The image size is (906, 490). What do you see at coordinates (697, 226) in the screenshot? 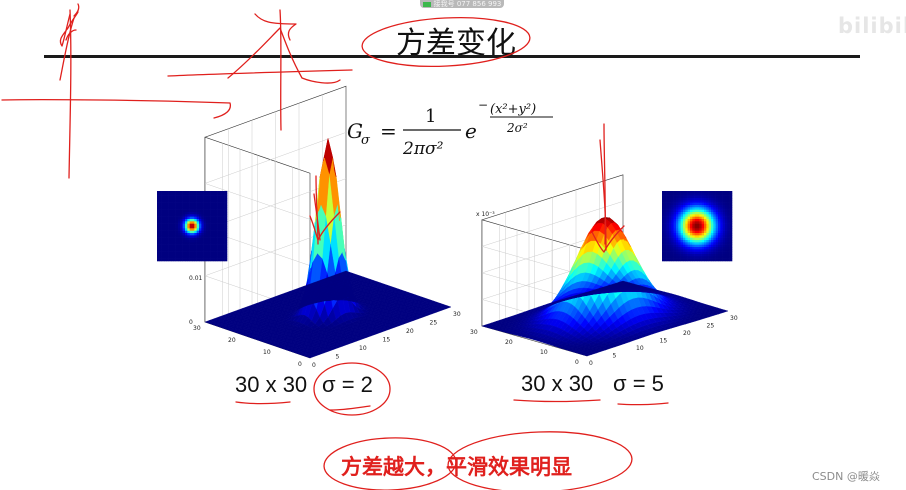
I see `heatmap-thumbnail` at bounding box center [697, 226].